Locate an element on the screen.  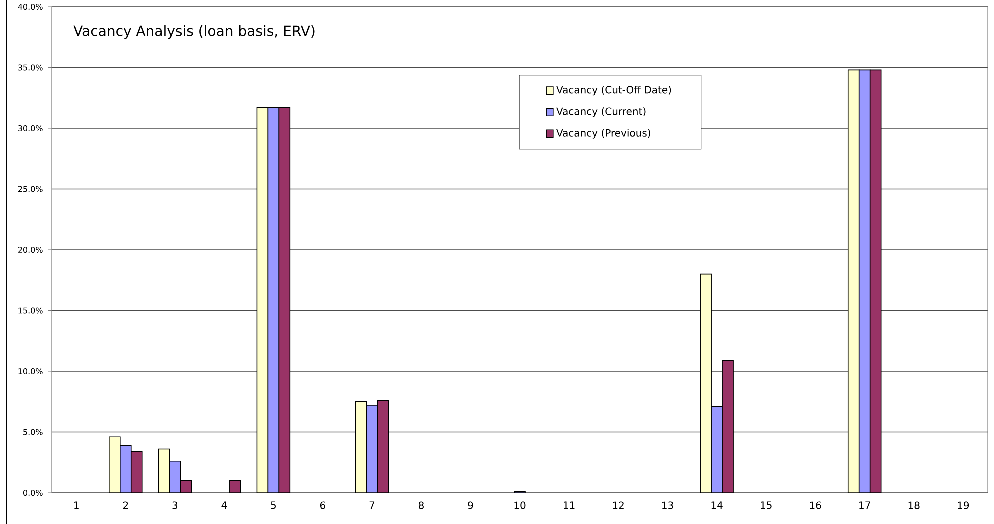
x-tick-label: 10 is located at coordinates (520, 506).